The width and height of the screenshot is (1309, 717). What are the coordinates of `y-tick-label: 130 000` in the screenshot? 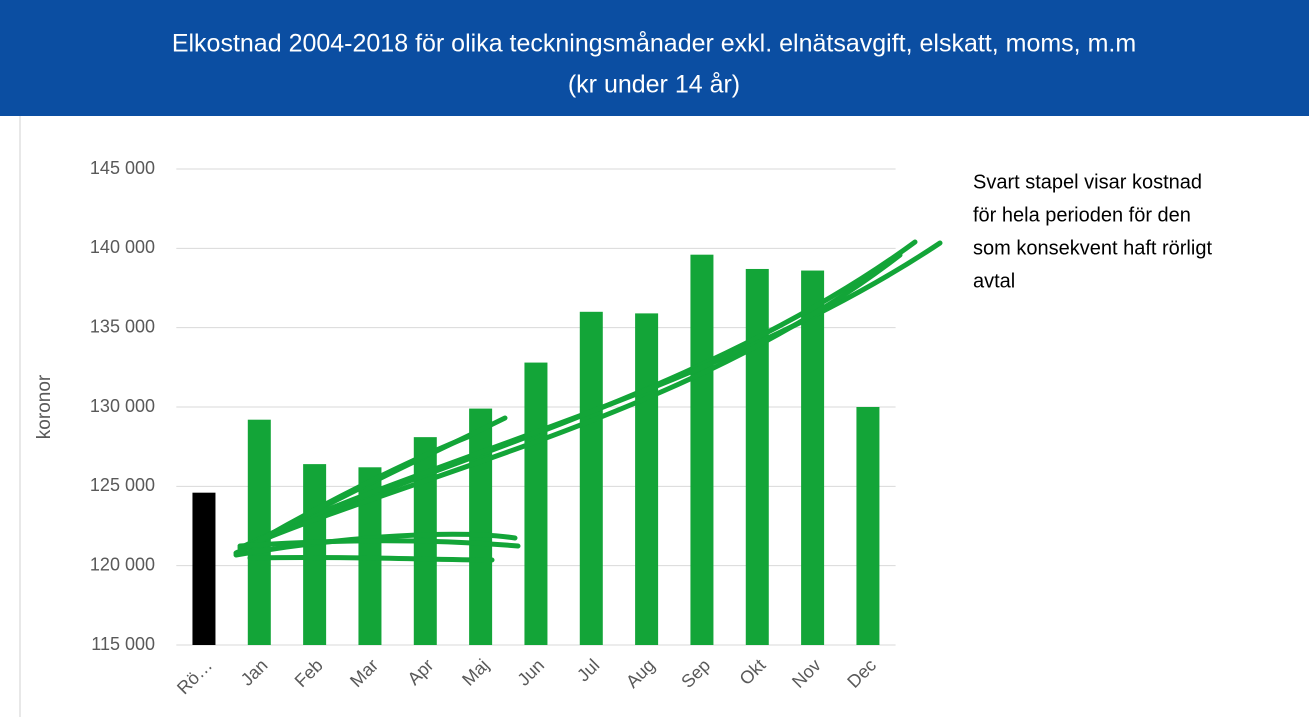 It's located at (122, 406).